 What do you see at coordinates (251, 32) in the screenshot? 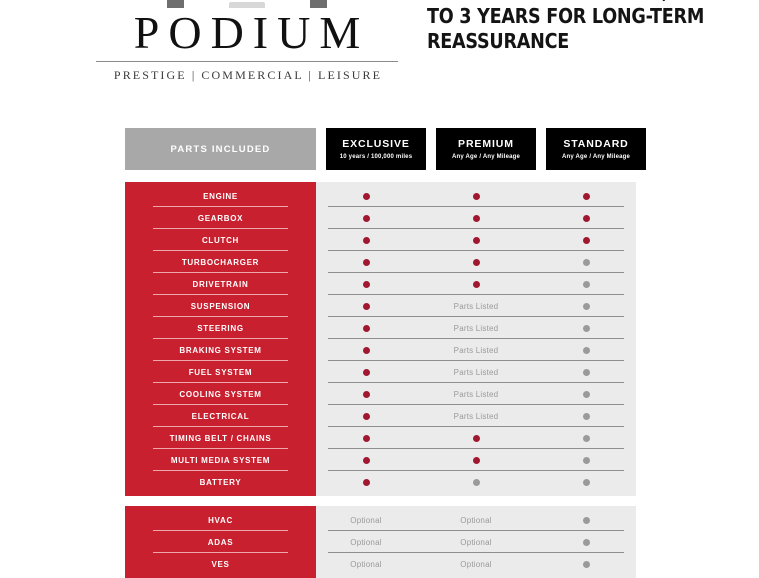
I see `brand-wordmark: PODIUM` at bounding box center [251, 32].